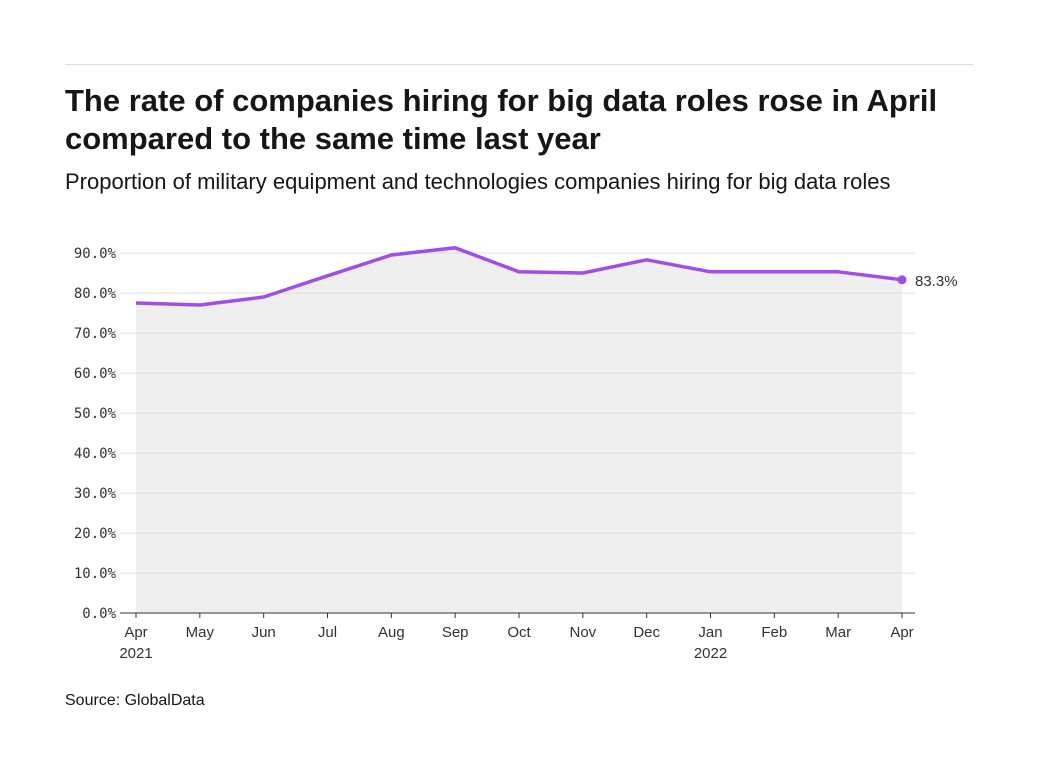 Image resolution: width=1038 pixels, height=778 pixels. I want to click on x-tick-label: Apr 2021, so click(135, 643).